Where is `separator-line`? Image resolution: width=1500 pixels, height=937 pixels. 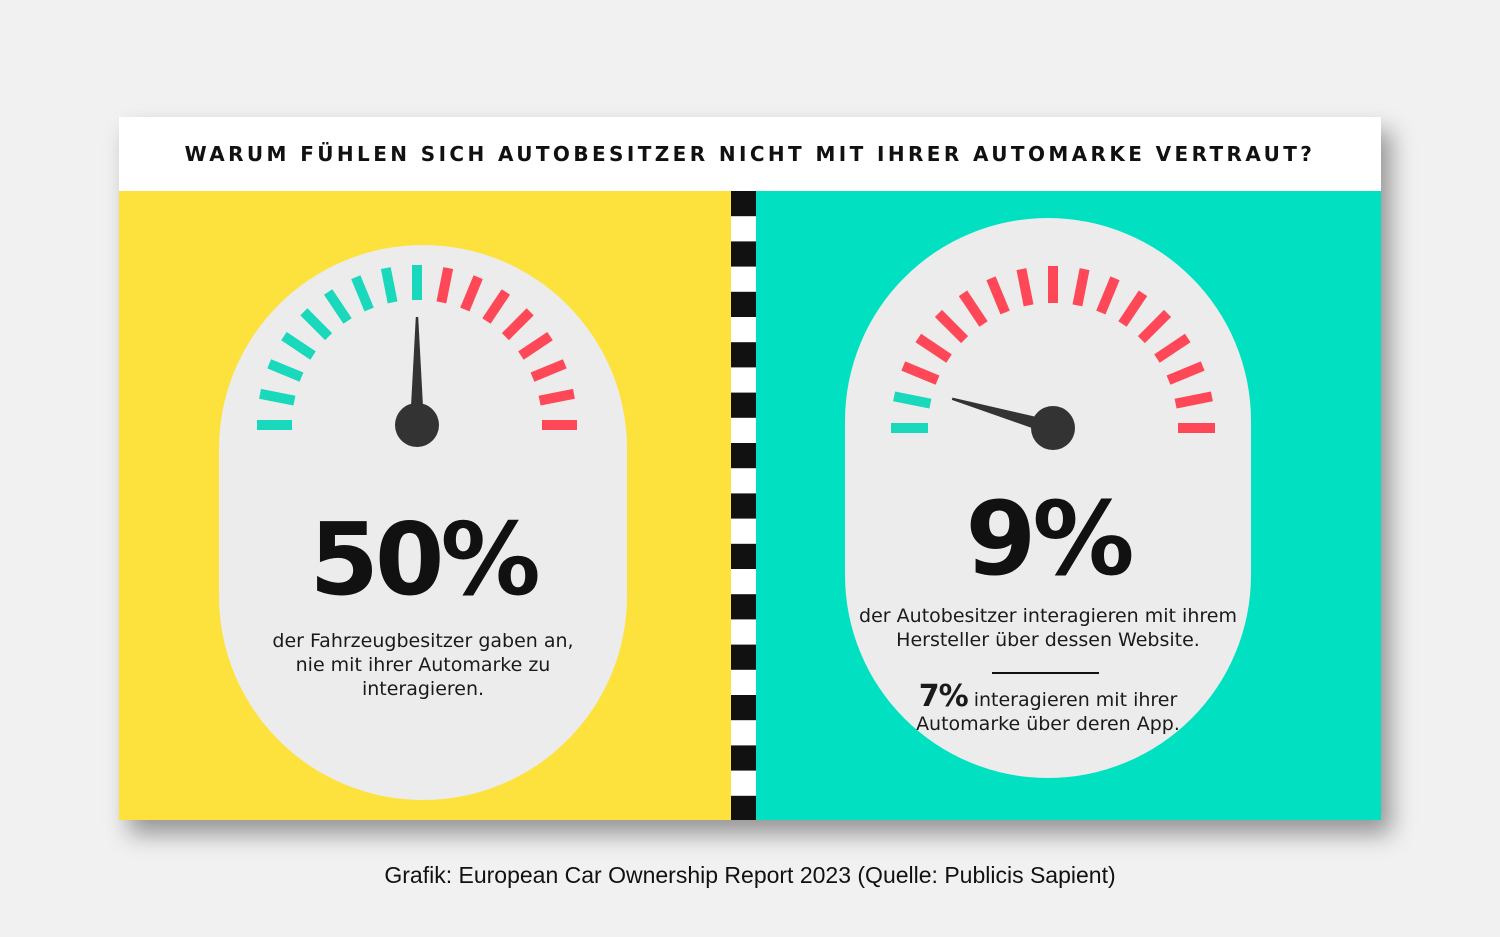
separator-line is located at coordinates (1045, 673).